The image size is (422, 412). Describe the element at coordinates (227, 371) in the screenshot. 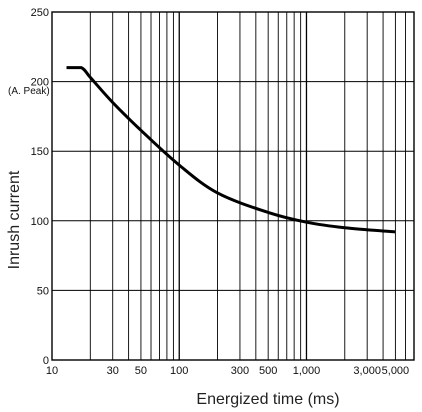

I see `x-tick-labels: 10 30 50 100 300 500 1,000 3,000 5,000` at that location.